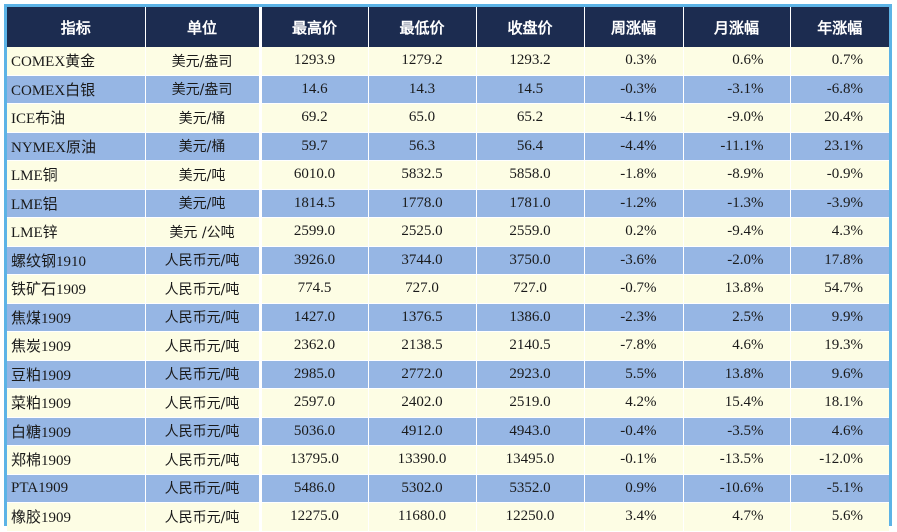 Image resolution: width=897 pixels, height=532 pixels. What do you see at coordinates (76, 203) in the screenshot?
I see `indicator-cell: LME铝` at bounding box center [76, 203].